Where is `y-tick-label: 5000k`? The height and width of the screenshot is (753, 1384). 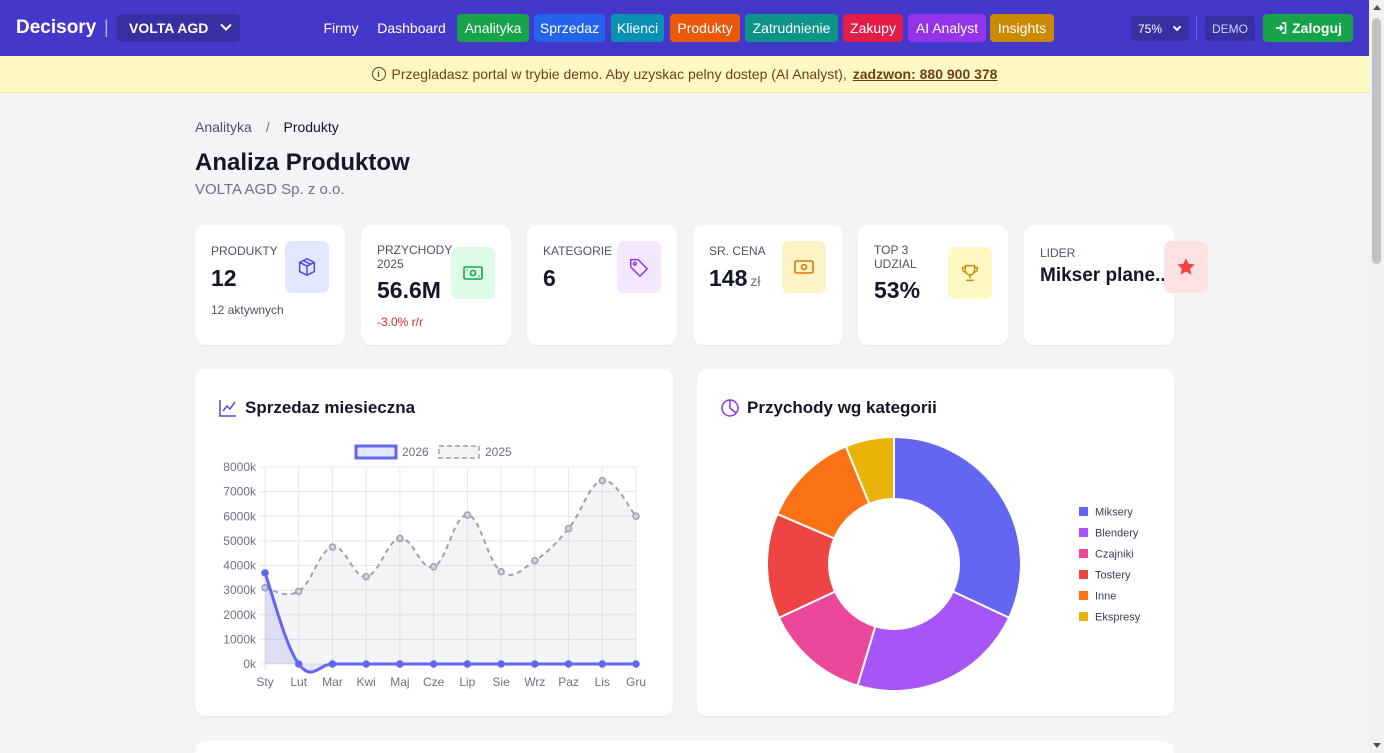
y-tick-label: 5000k is located at coordinates (240, 541).